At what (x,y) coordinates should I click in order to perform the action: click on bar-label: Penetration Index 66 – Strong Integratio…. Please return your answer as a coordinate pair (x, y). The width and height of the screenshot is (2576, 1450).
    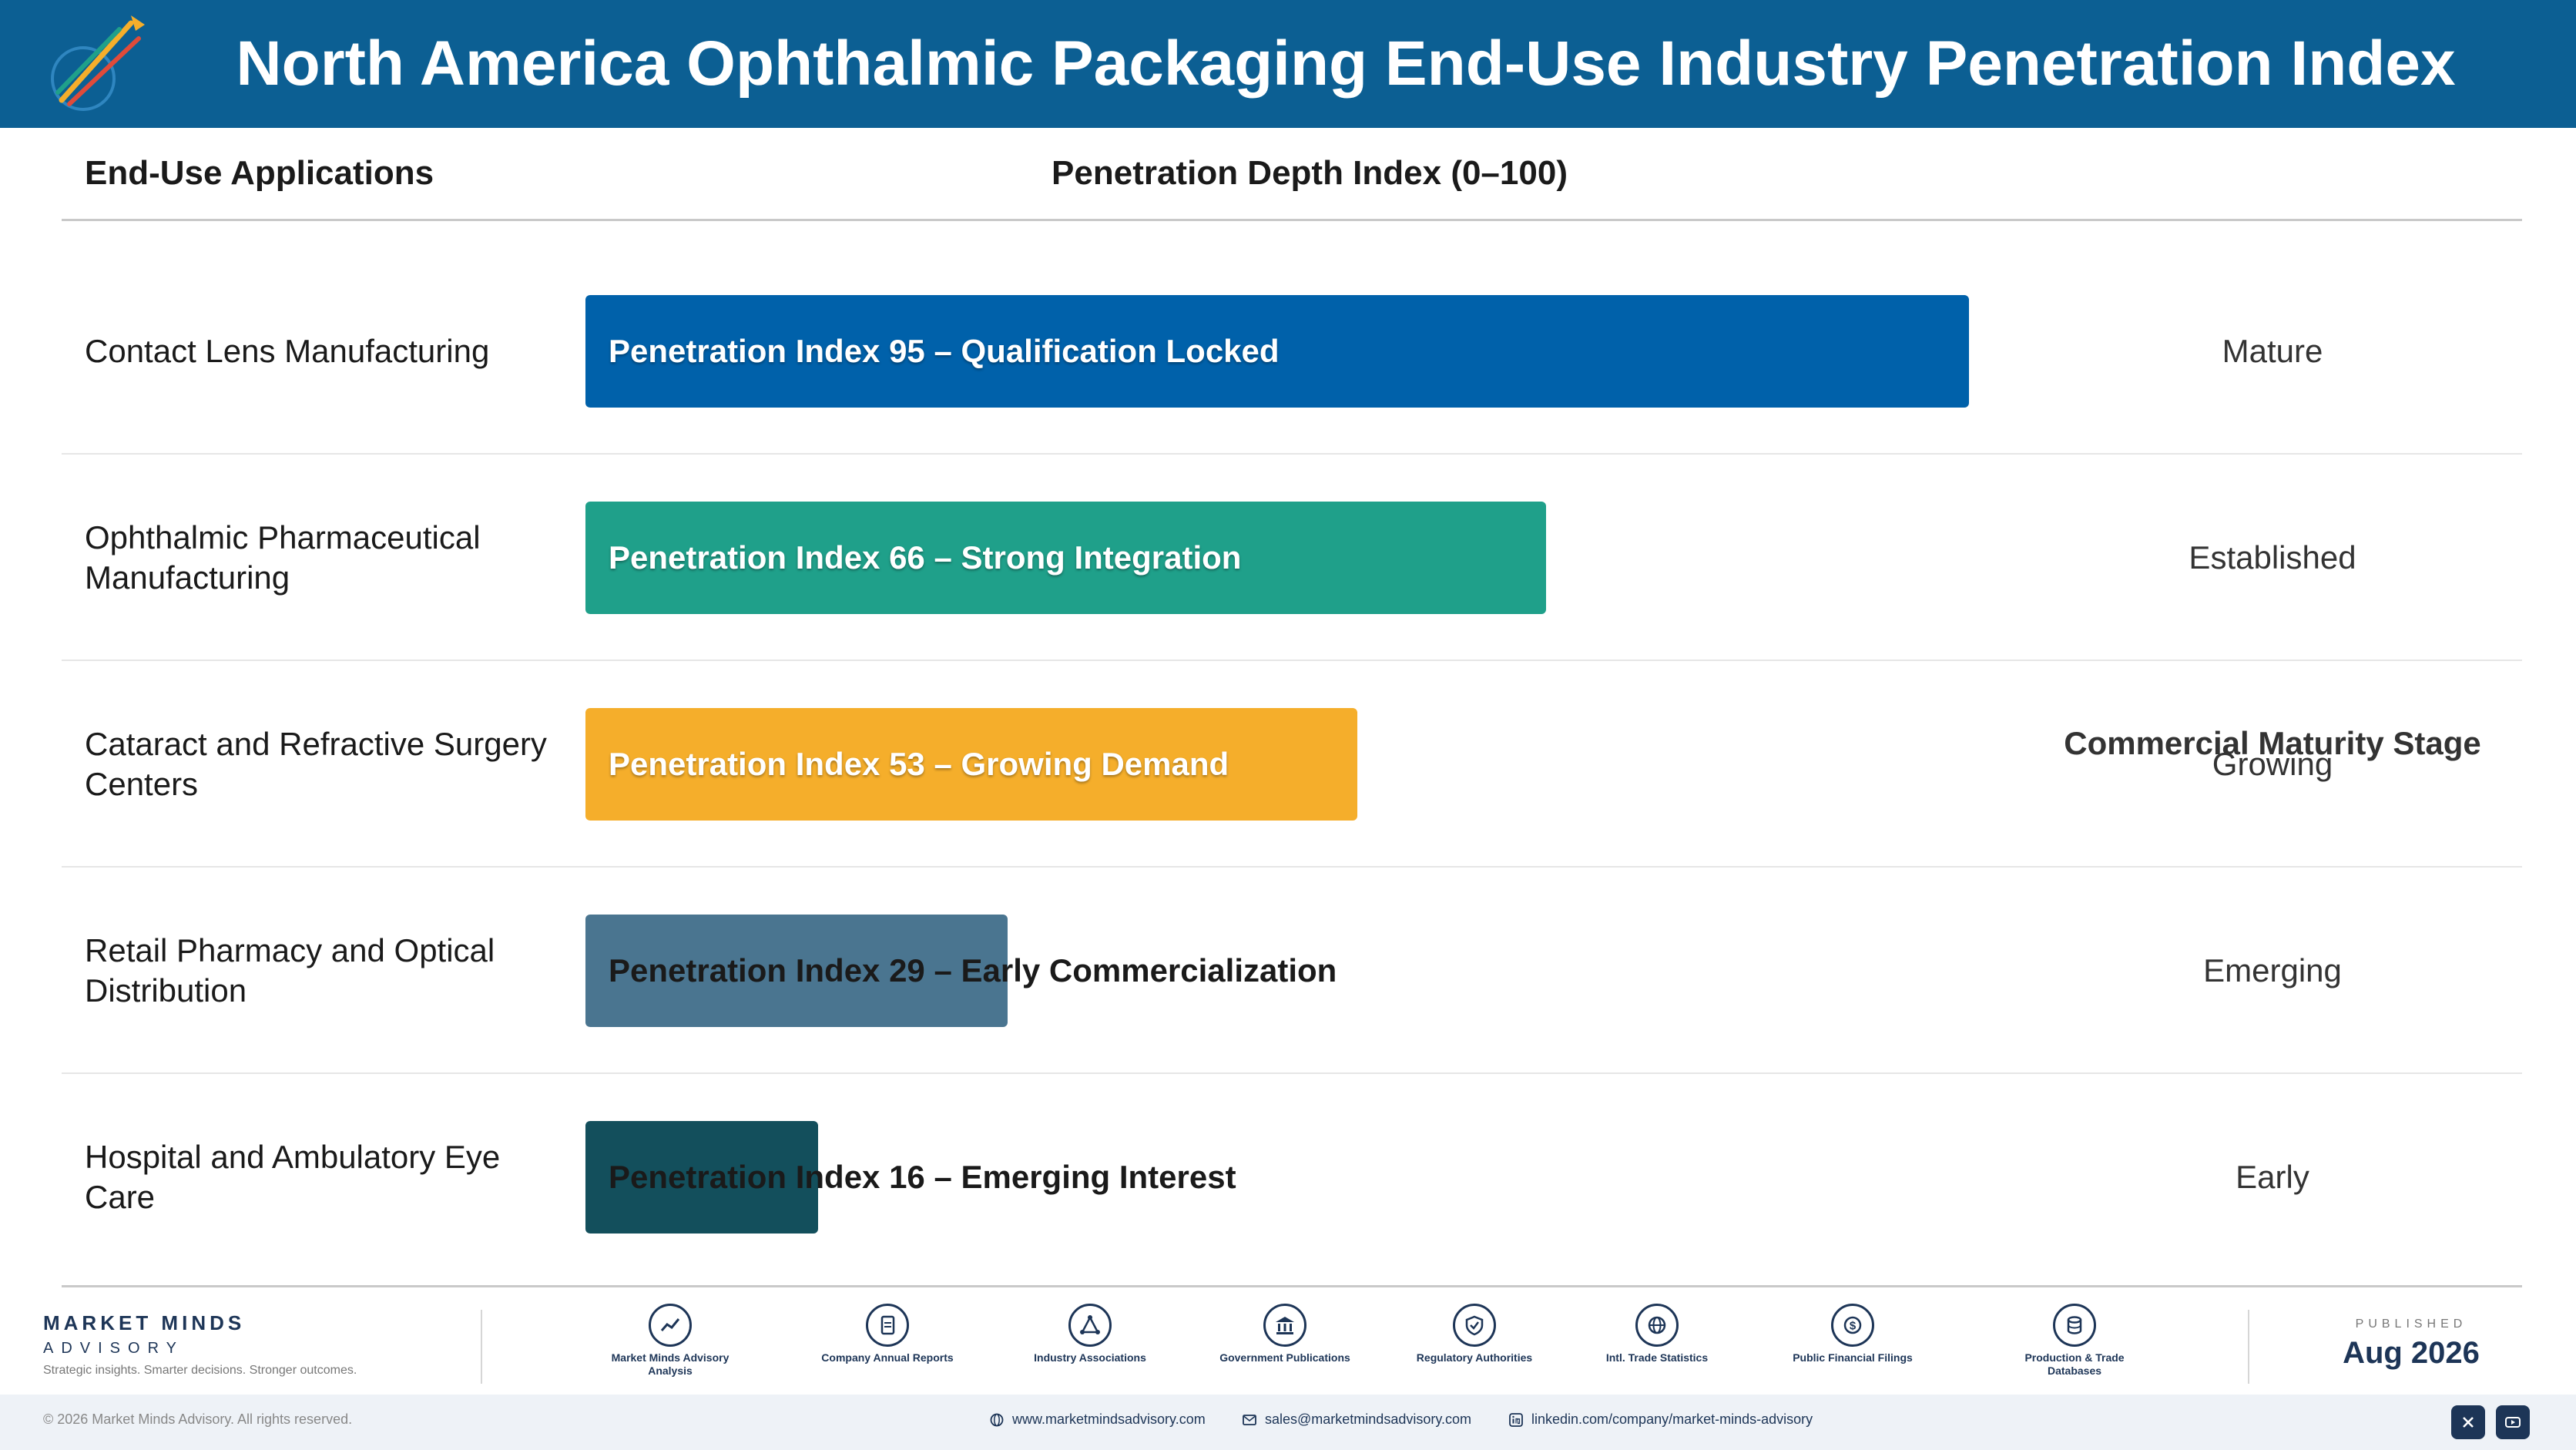
    Looking at the image, I should click on (925, 557).